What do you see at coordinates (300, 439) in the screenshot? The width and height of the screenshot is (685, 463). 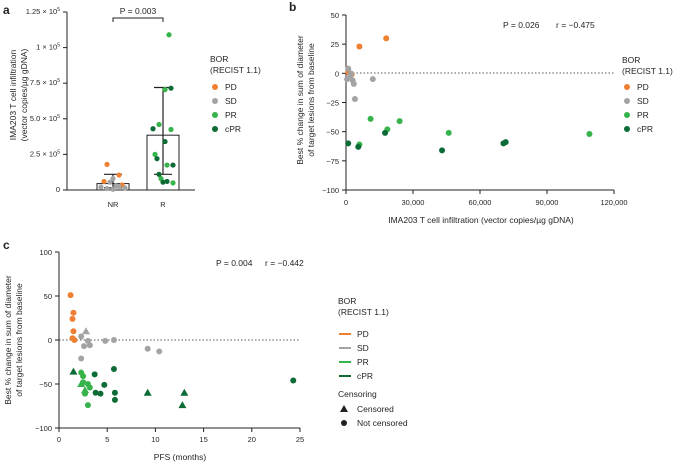 I see `panel-c-xtick-label: 25` at bounding box center [300, 439].